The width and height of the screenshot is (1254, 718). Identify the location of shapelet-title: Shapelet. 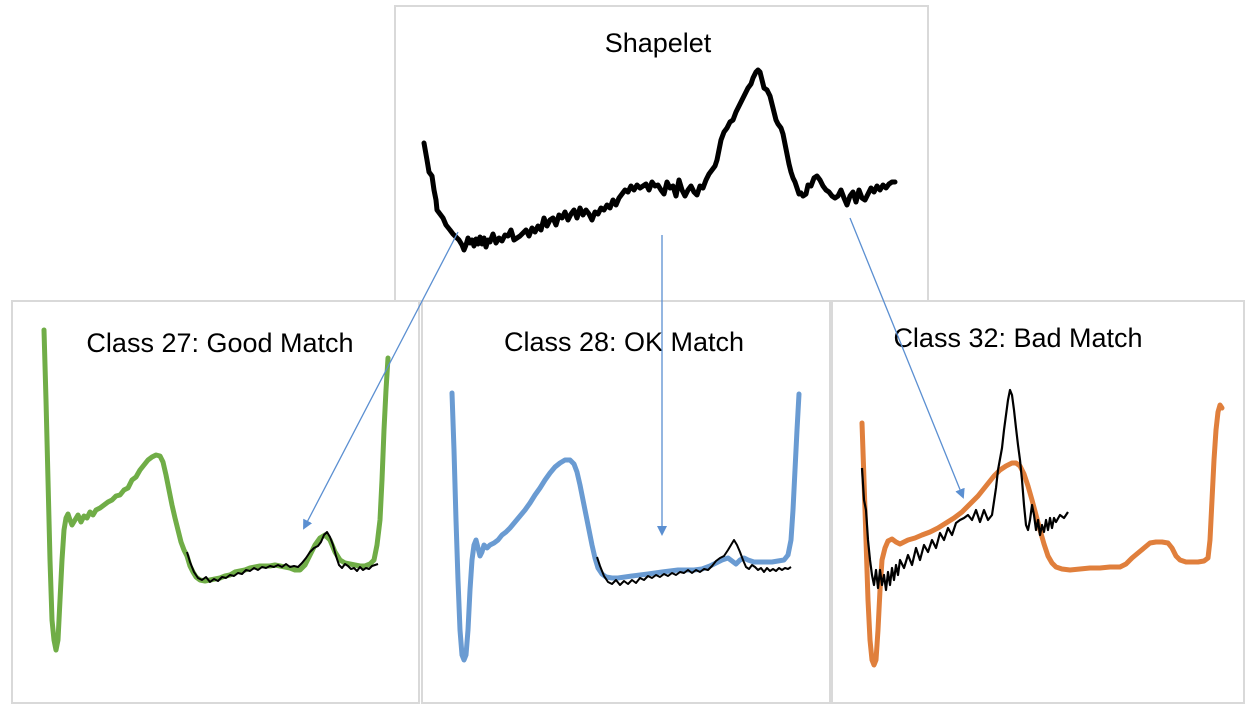
(658, 43).